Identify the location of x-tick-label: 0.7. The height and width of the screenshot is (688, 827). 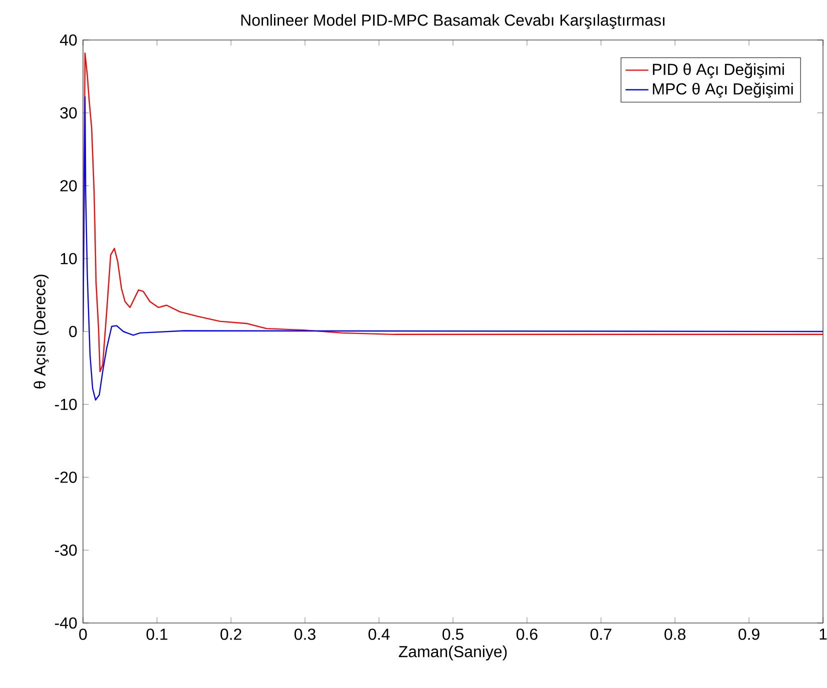
(601, 634).